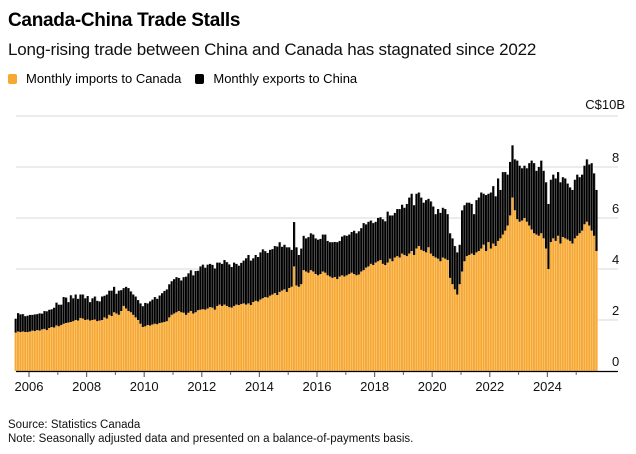 The image size is (636, 454). Describe the element at coordinates (317, 373) in the screenshot. I see `x-axis` at that location.